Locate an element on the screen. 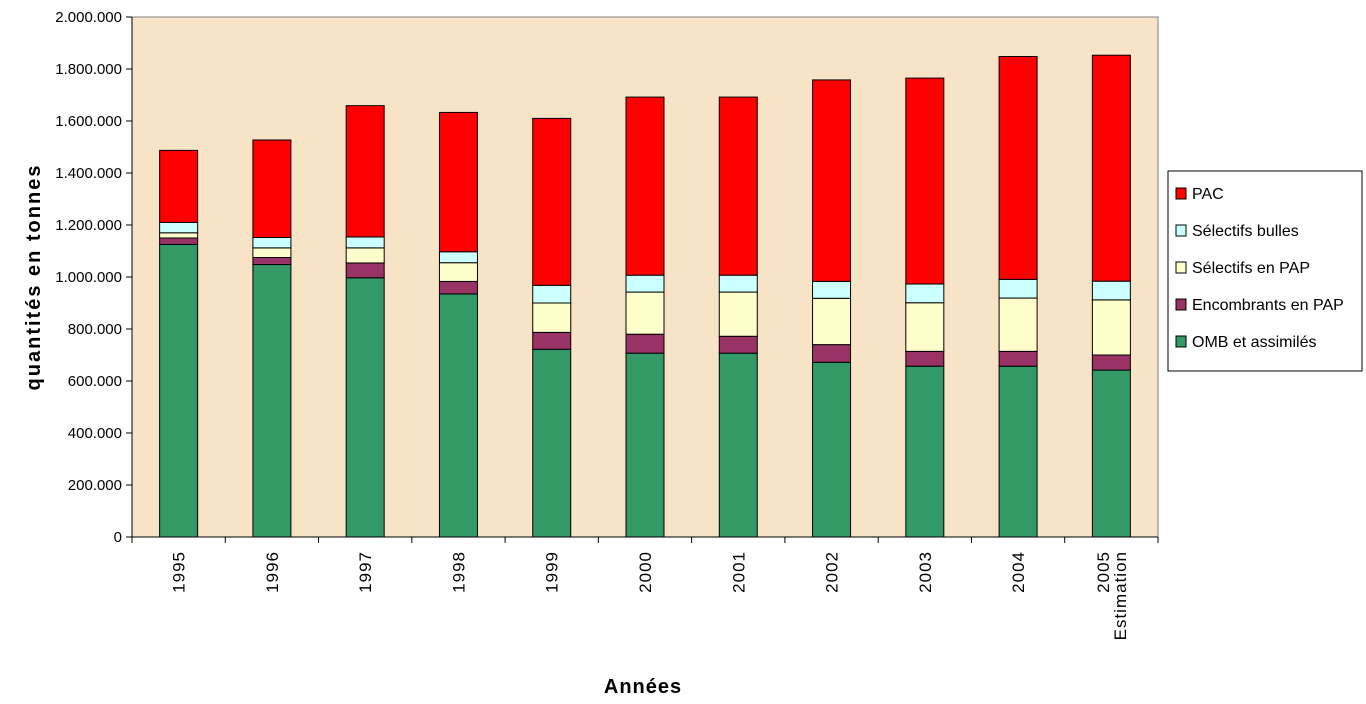 Image resolution: width=1366 pixels, height=704 pixels. y-tick-label: 1.000.000 is located at coordinates (88, 277).